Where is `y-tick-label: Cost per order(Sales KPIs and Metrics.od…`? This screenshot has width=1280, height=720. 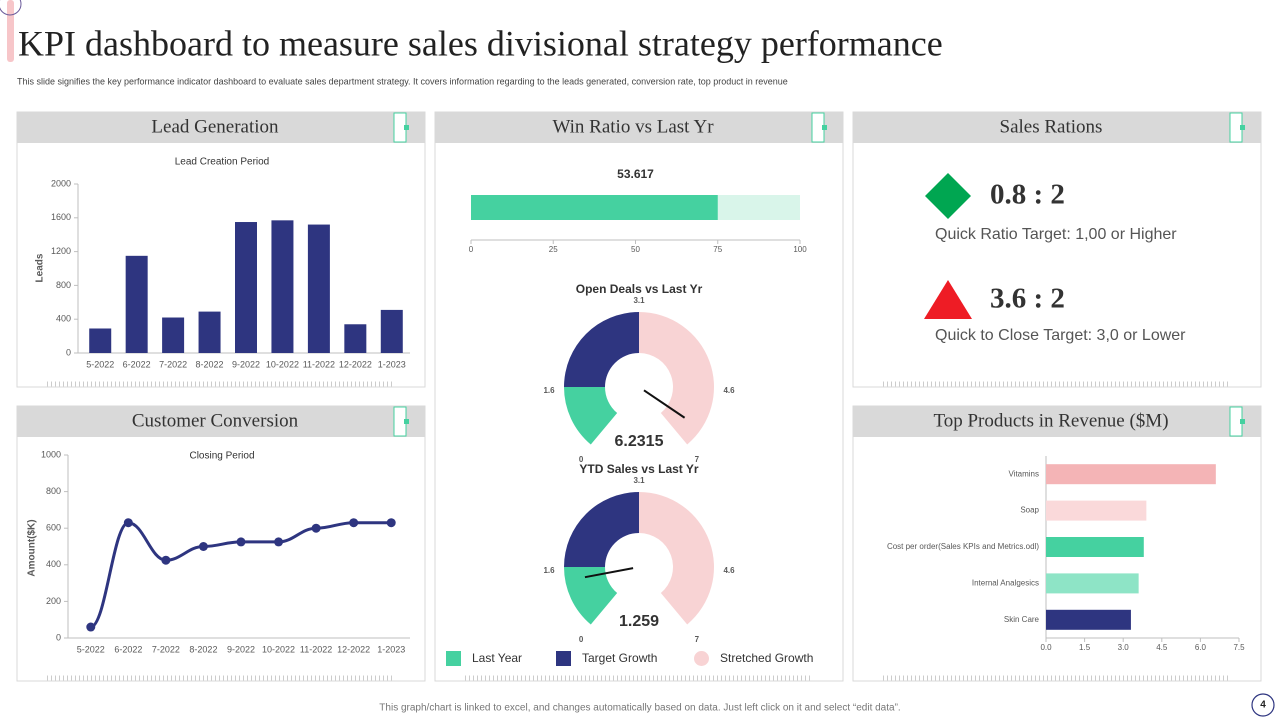 y-tick-label: Cost per order(Sales KPIs and Metrics.od… is located at coordinates (963, 546).